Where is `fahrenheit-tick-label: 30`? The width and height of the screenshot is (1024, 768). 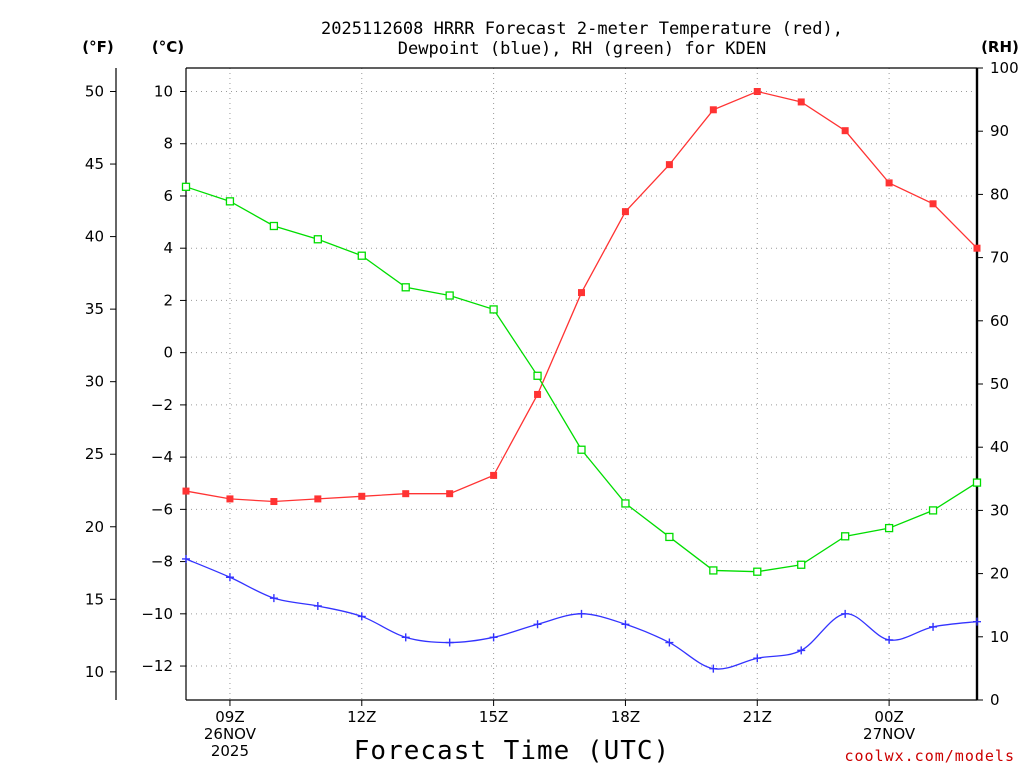 fahrenheit-tick-label: 30 is located at coordinates (94, 382).